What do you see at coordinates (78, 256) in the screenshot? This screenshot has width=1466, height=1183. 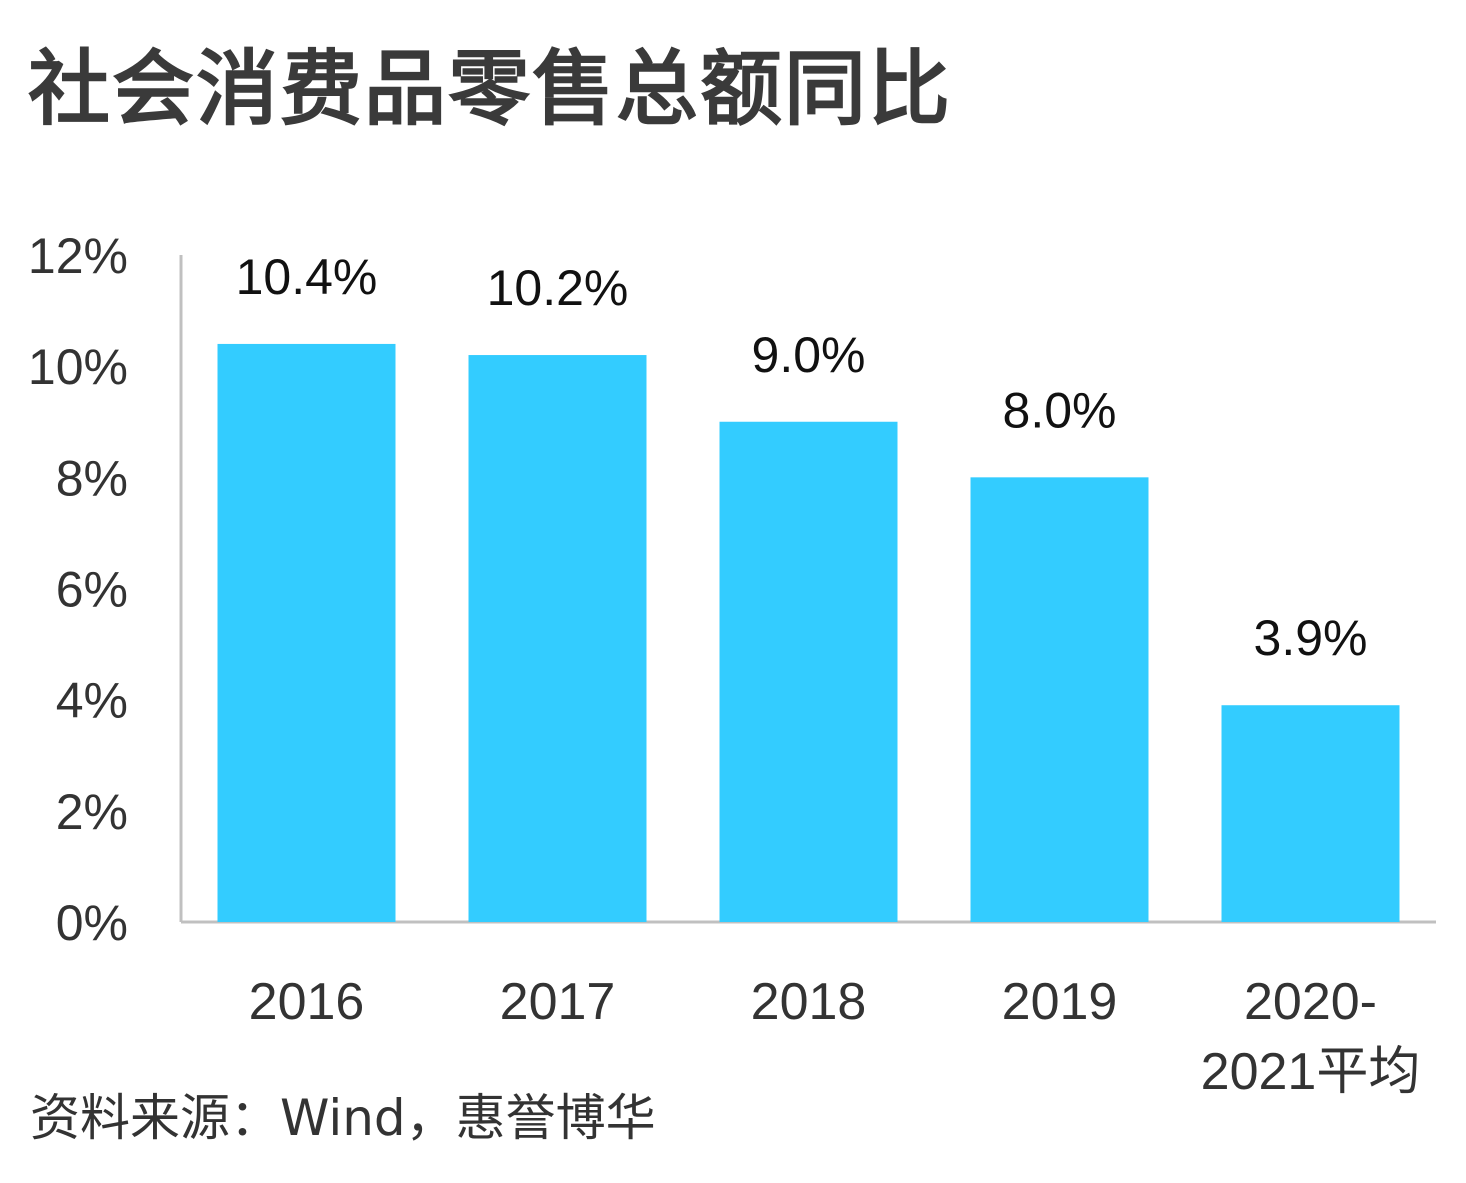 I see `y-tick-label: 12%` at bounding box center [78, 256].